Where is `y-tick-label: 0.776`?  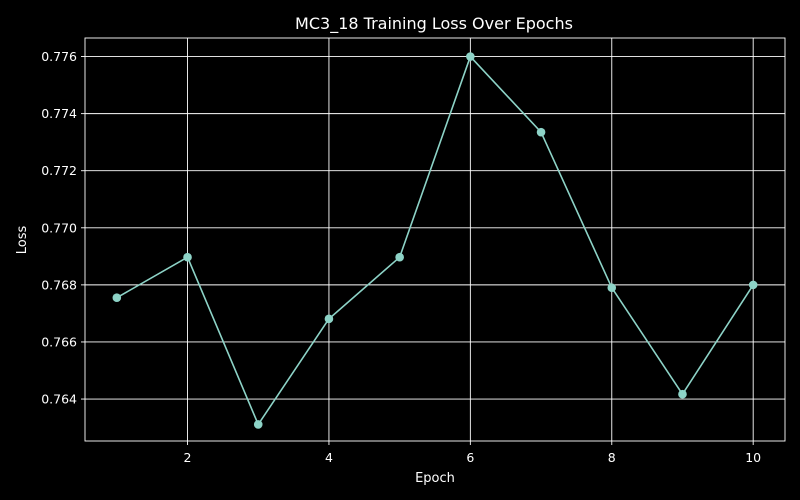 y-tick-label: 0.776 is located at coordinates (59, 56).